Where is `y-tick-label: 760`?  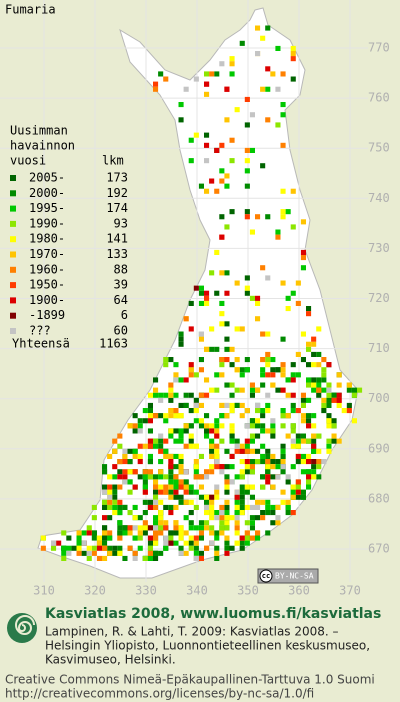 y-tick-label: 760 is located at coordinates (379, 98).